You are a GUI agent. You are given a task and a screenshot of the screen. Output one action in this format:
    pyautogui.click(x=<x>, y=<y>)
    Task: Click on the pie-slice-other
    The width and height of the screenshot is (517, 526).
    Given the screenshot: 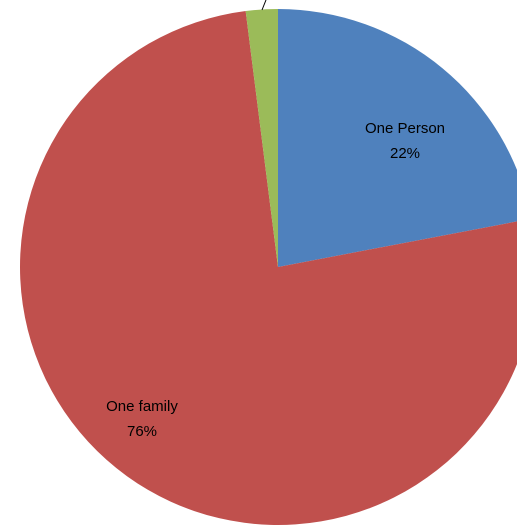 What is the action you would take?
    pyautogui.click(x=261, y=137)
    